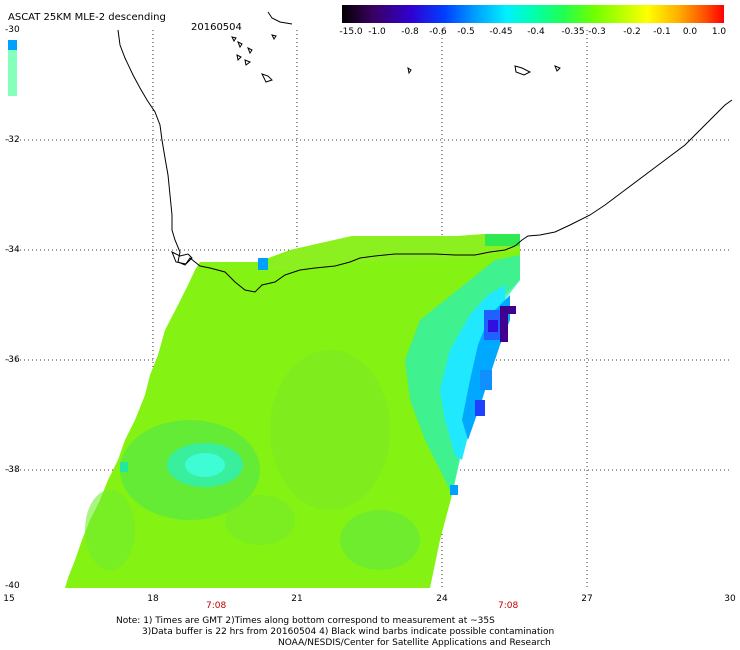  Describe the element at coordinates (351, 32) in the screenshot. I see `colorbar-label: -15.0` at that location.